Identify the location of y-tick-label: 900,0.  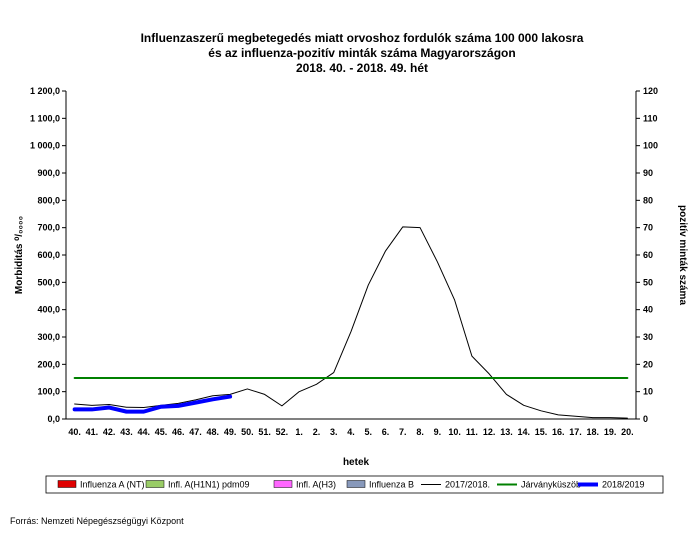
(48, 173).